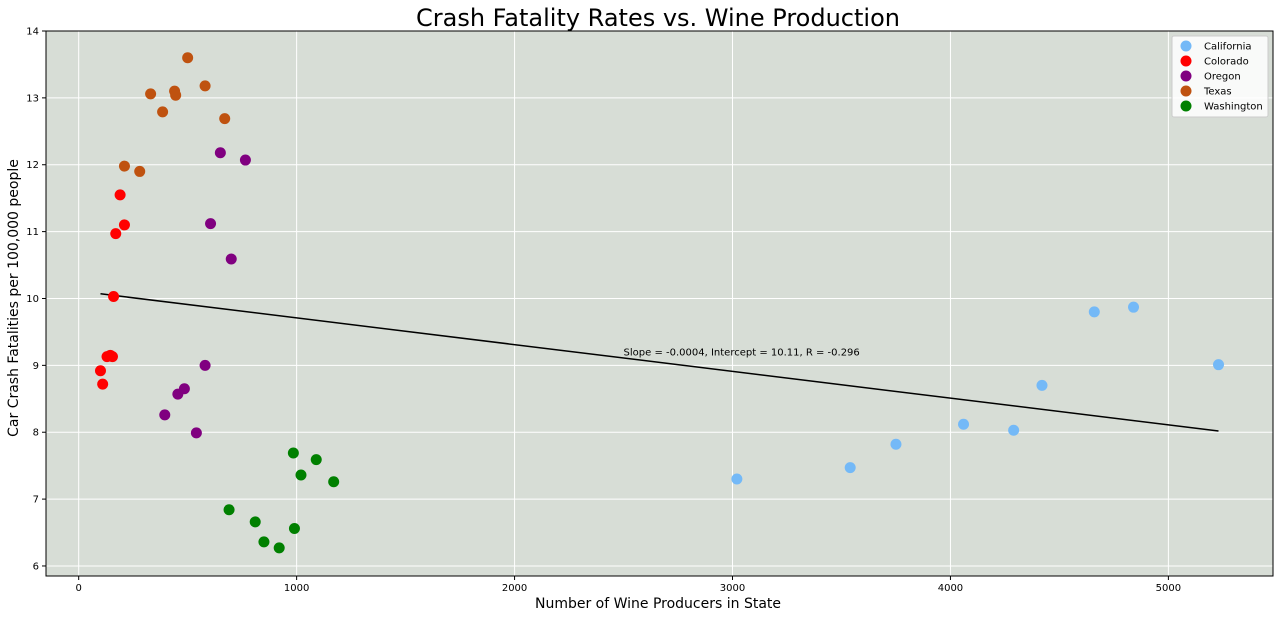 Image resolution: width=1279 pixels, height=617 pixels. What do you see at coordinates (732, 588) in the screenshot?
I see `x-tick-label: 3000` at bounding box center [732, 588].